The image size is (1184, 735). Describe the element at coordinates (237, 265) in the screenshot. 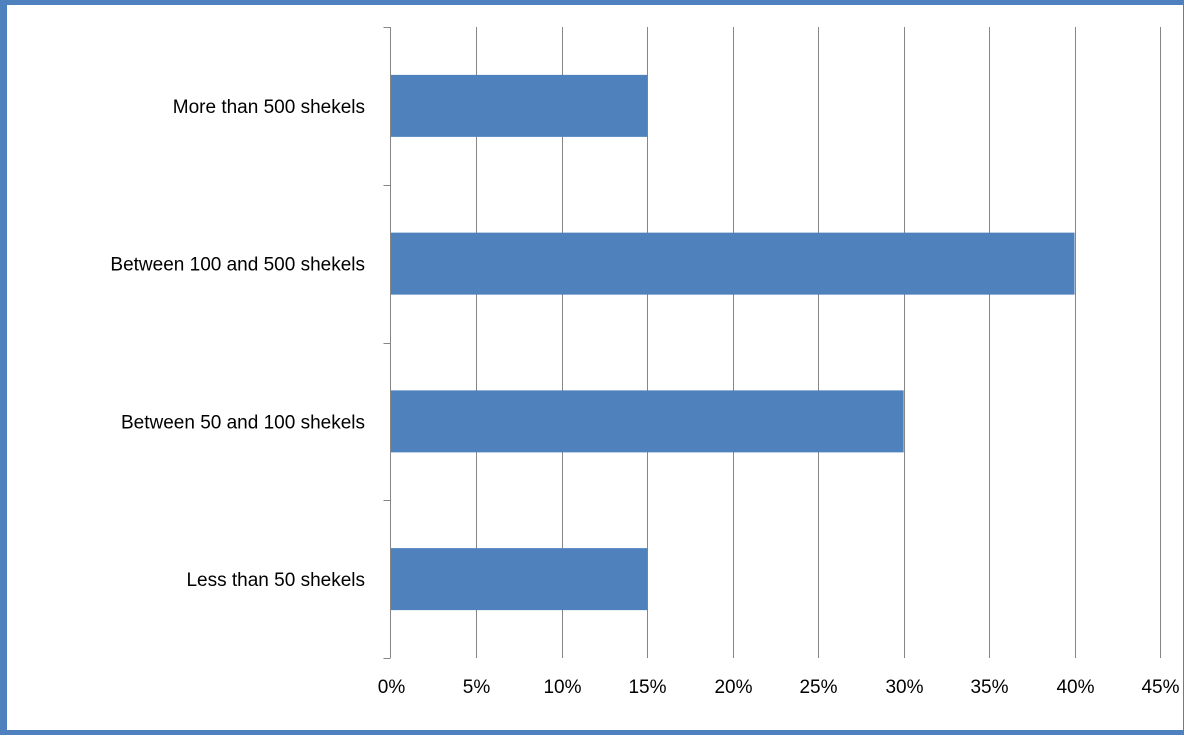

I see `category-label: Between 100 and 500 shekels` at that location.